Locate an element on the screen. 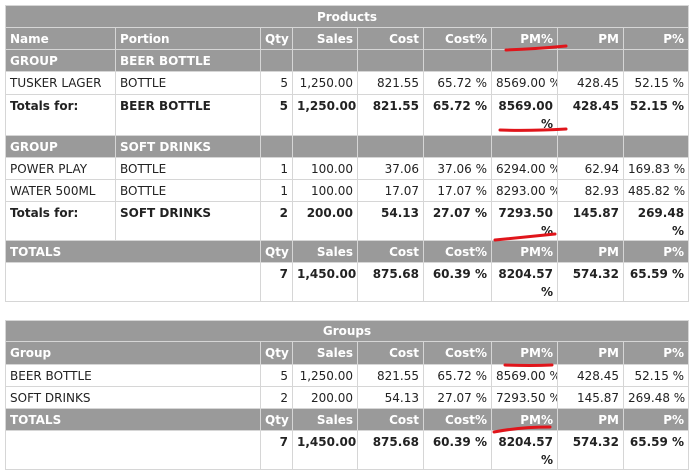 The width and height of the screenshot is (690, 472). cell-p-pct: 169.83 % is located at coordinates (656, 168).